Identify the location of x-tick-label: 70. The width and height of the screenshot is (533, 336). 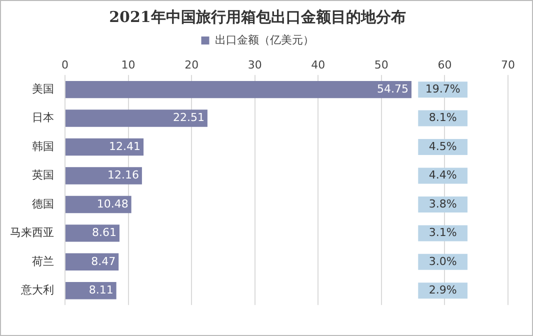
(508, 65).